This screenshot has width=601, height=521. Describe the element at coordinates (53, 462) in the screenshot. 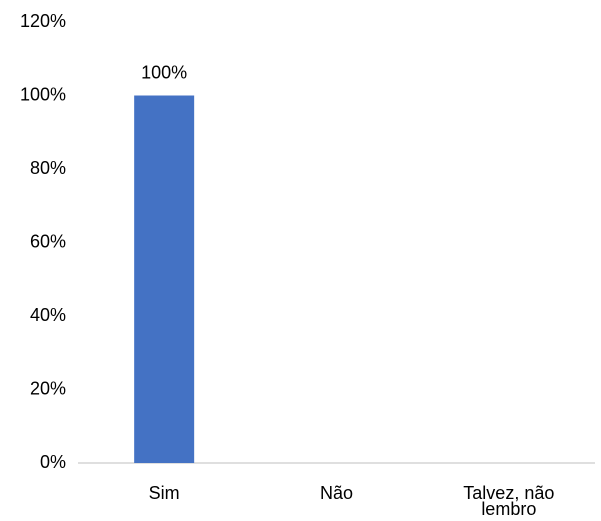

I see `y-tick-label: 0%` at that location.